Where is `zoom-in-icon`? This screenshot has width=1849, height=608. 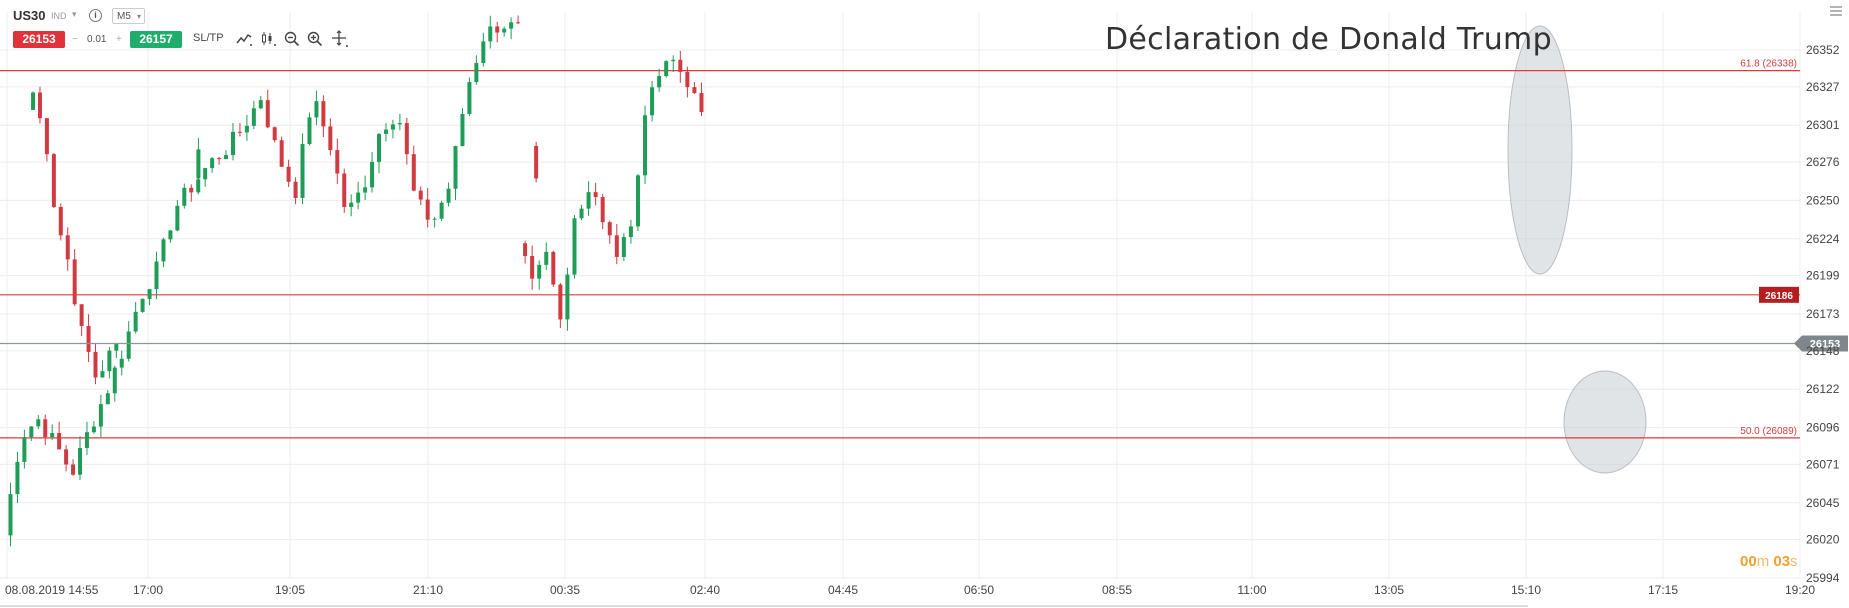 zoom-in-icon is located at coordinates (315, 39).